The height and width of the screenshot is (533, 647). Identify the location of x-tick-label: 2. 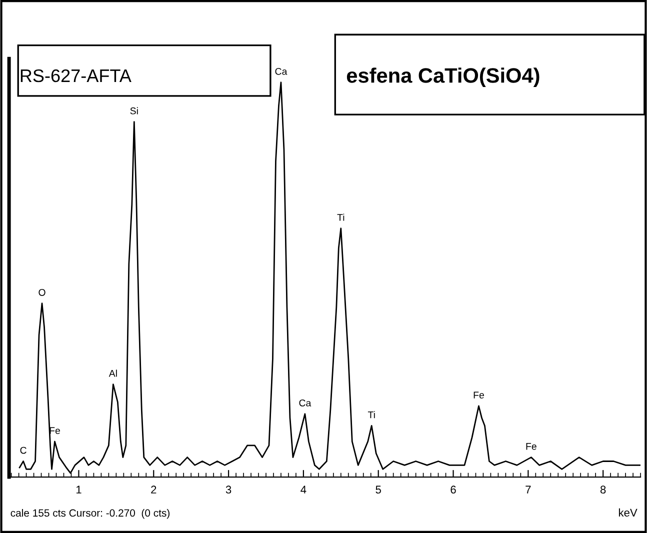
(153, 490).